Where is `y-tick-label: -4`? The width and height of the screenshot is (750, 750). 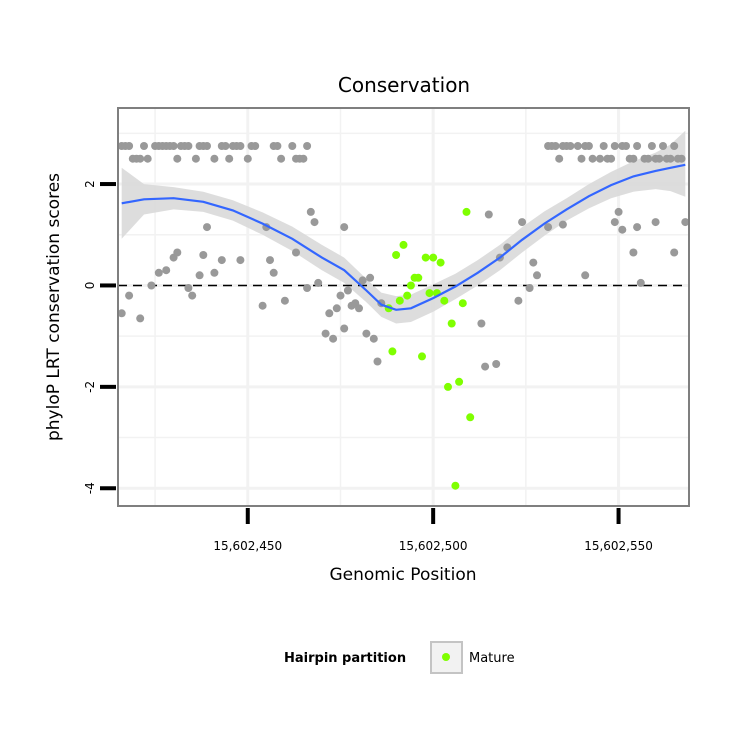 y-tick-label: -4 is located at coordinates (90, 488).